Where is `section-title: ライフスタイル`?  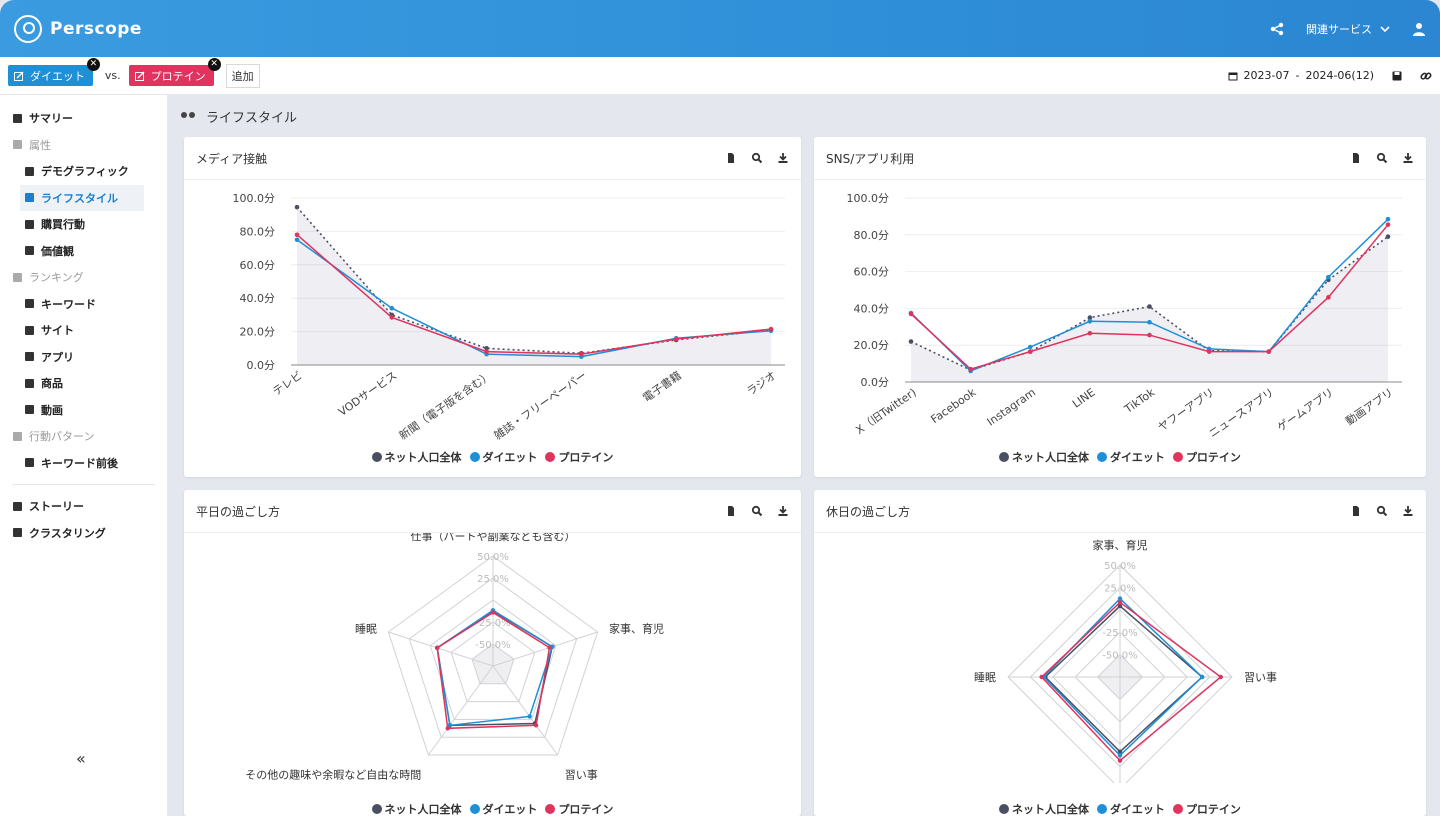 section-title: ライフスタイル is located at coordinates (252, 118).